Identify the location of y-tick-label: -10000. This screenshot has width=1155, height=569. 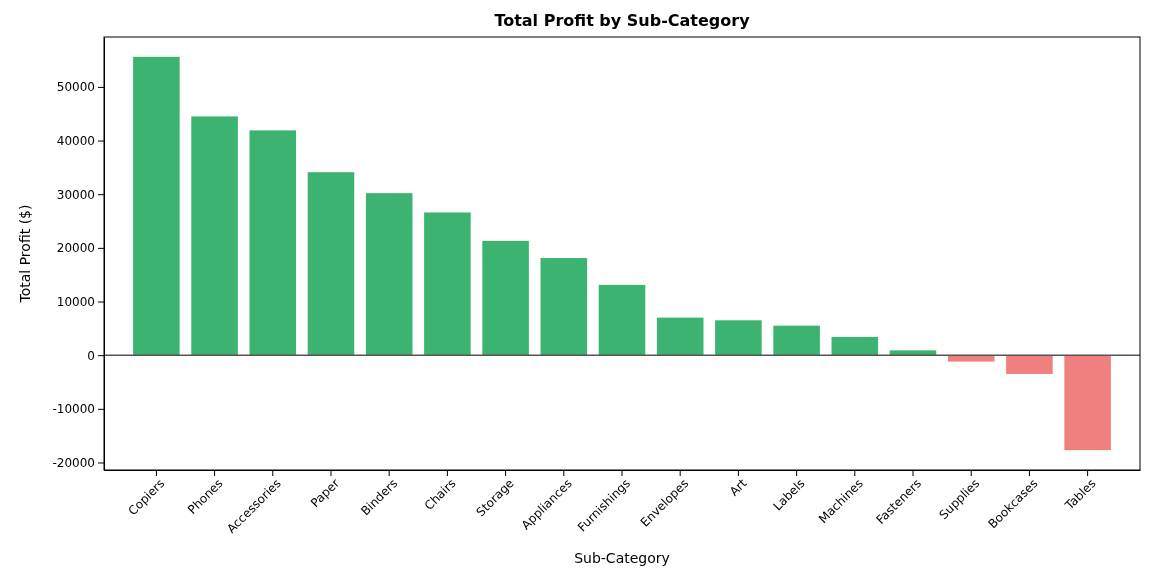
(73, 409).